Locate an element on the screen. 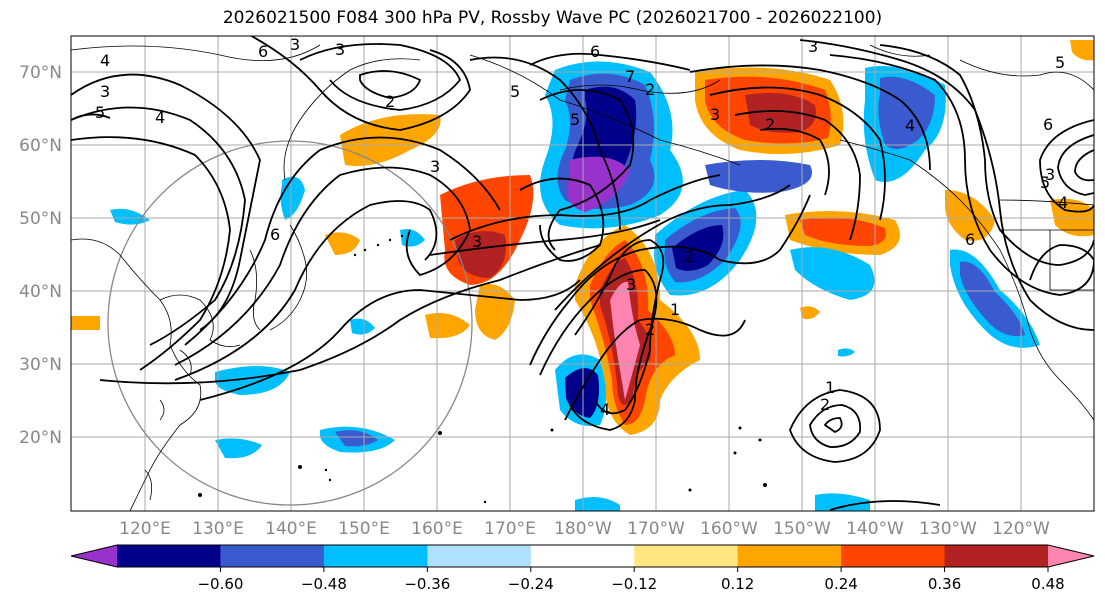 The image size is (1105, 604). lon-label: 160°W is located at coordinates (729, 529).